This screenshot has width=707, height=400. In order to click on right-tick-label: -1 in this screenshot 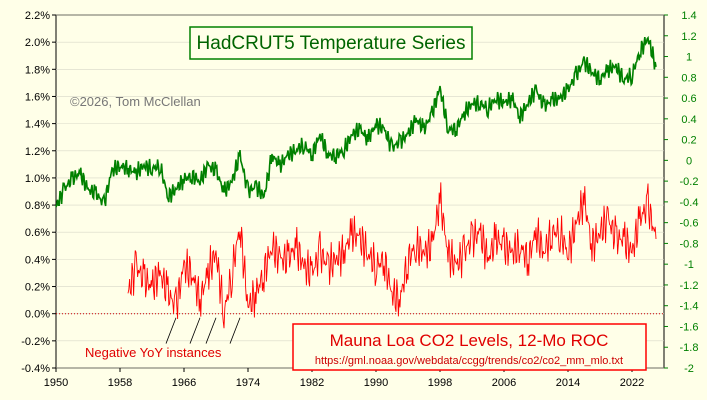, I will do `click(689, 265)`.